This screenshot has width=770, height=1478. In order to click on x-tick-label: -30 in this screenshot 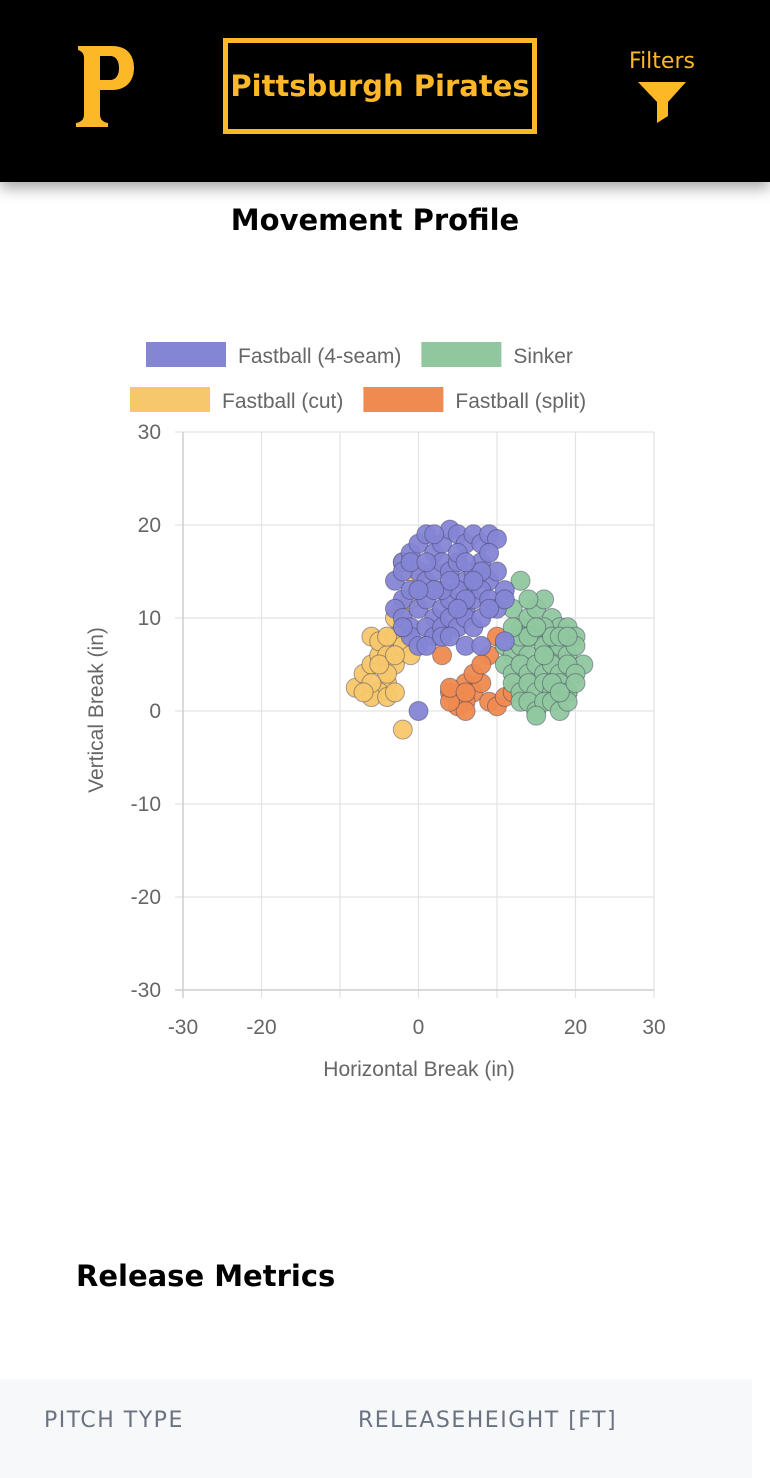, I will do `click(183, 1027)`.